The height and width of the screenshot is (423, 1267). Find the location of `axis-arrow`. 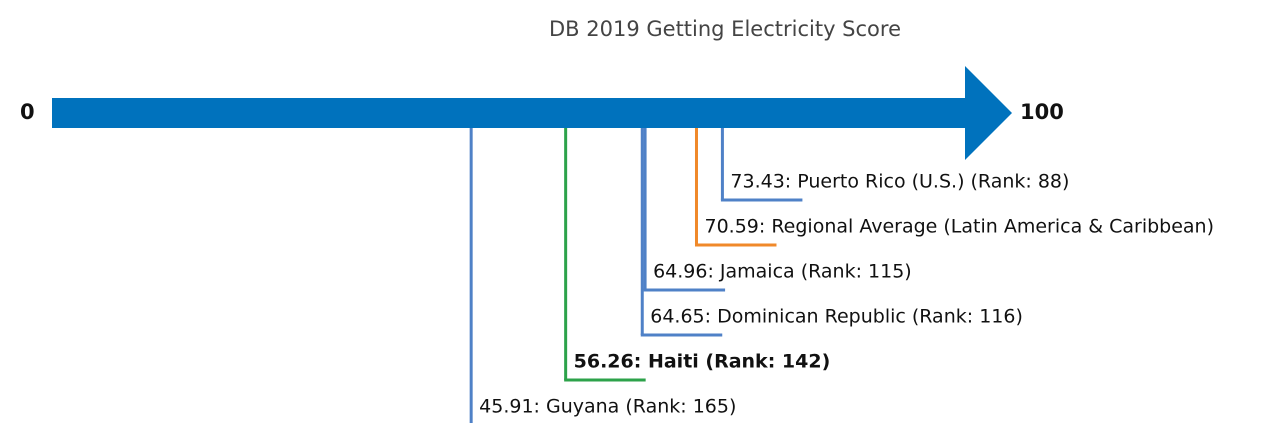

axis-arrow is located at coordinates (988, 113).